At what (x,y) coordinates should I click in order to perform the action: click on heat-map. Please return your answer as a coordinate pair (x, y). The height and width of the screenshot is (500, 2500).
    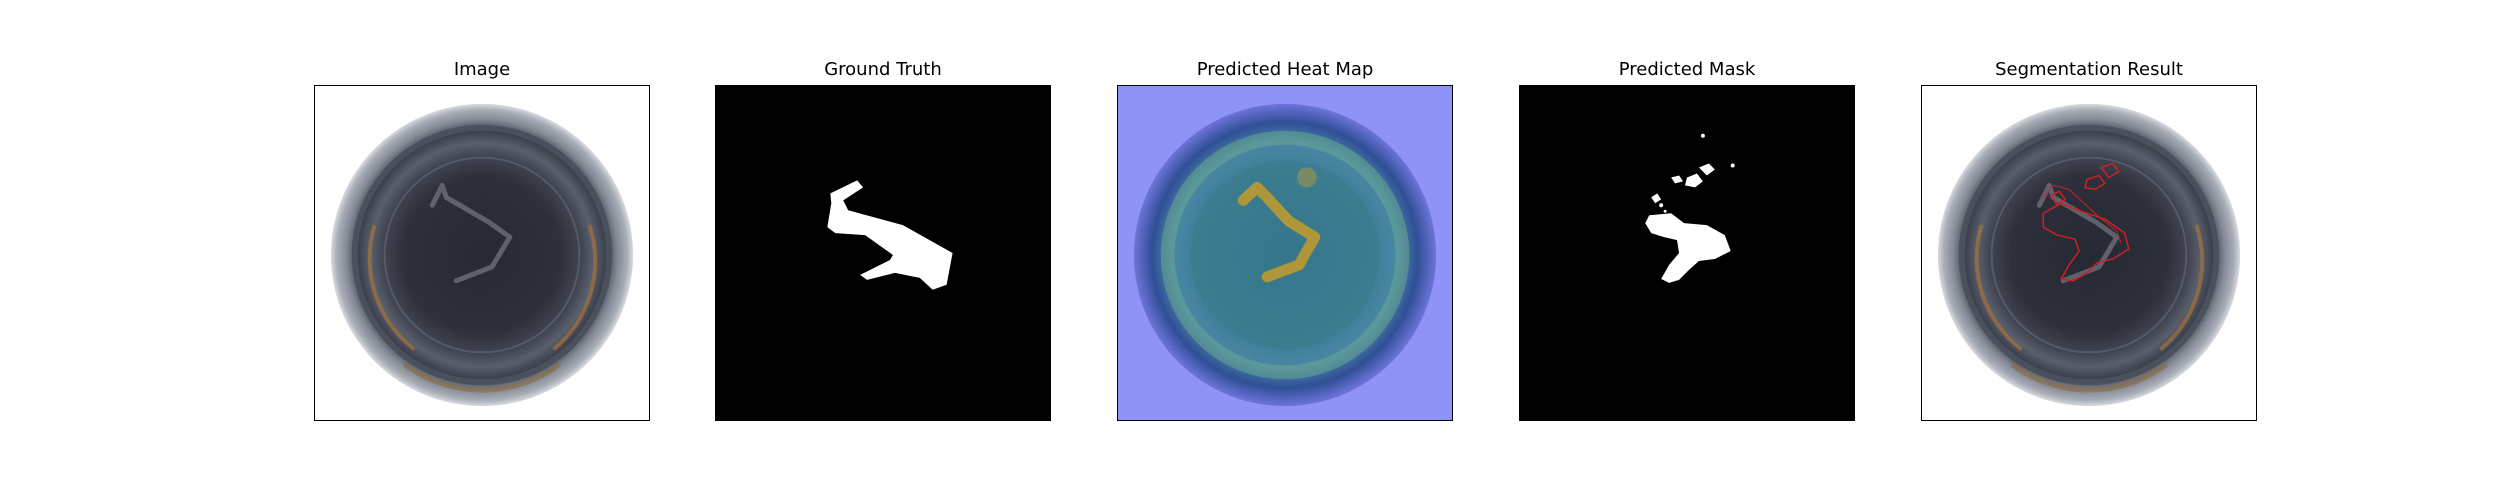
    Looking at the image, I should click on (1285, 253).